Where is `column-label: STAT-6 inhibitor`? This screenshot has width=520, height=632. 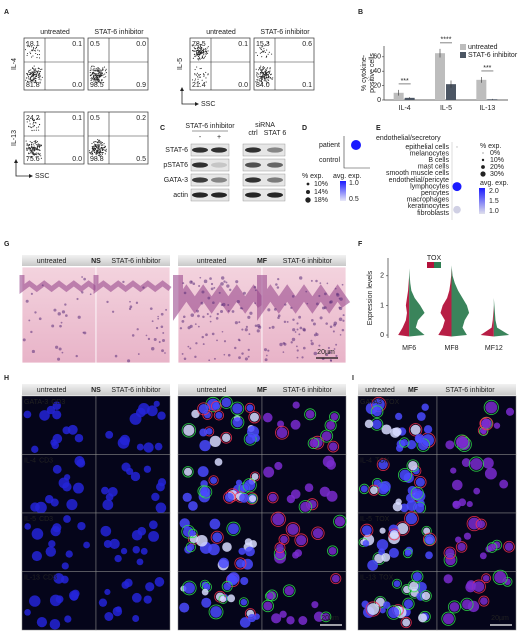
column-label: STAT-6 inhibitor is located at coordinates (285, 32).